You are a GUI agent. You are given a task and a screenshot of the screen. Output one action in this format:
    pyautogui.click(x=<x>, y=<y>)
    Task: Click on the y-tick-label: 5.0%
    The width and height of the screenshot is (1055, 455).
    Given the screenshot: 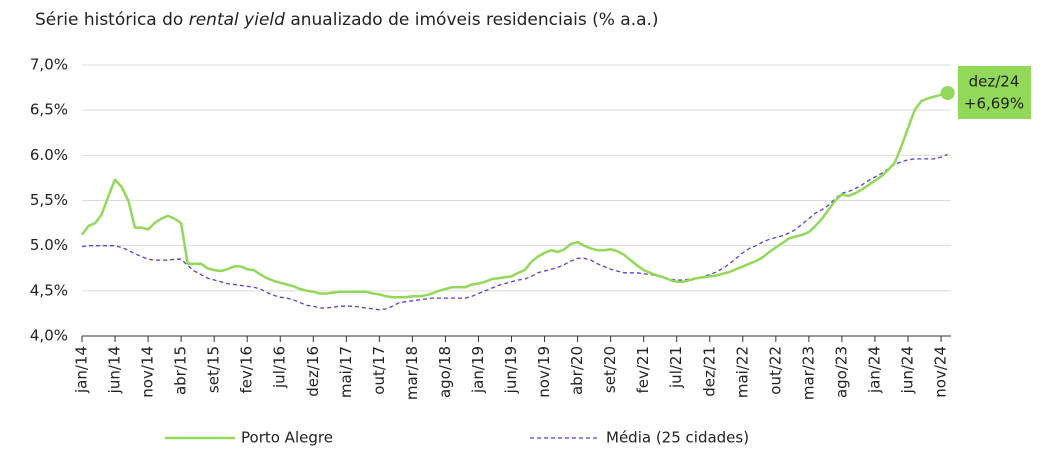 What is the action you would take?
    pyautogui.click(x=49, y=245)
    